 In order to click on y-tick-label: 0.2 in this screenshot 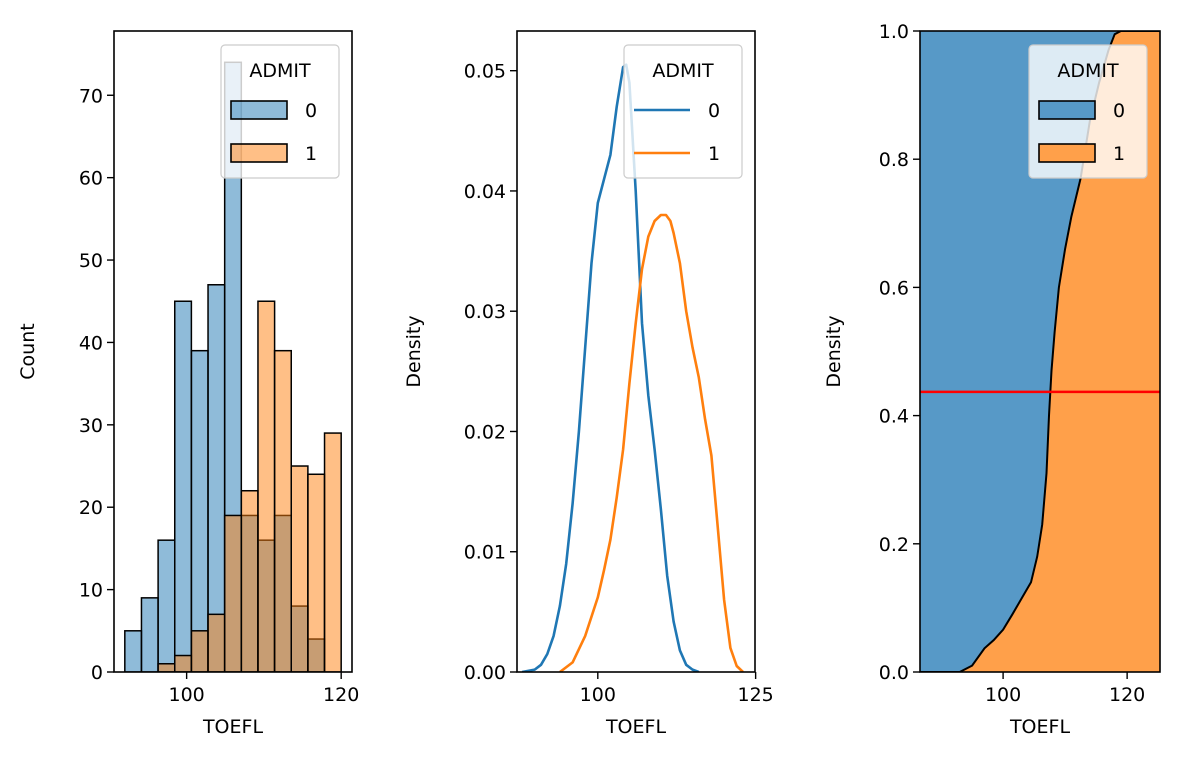, I will do `click(894, 545)`.